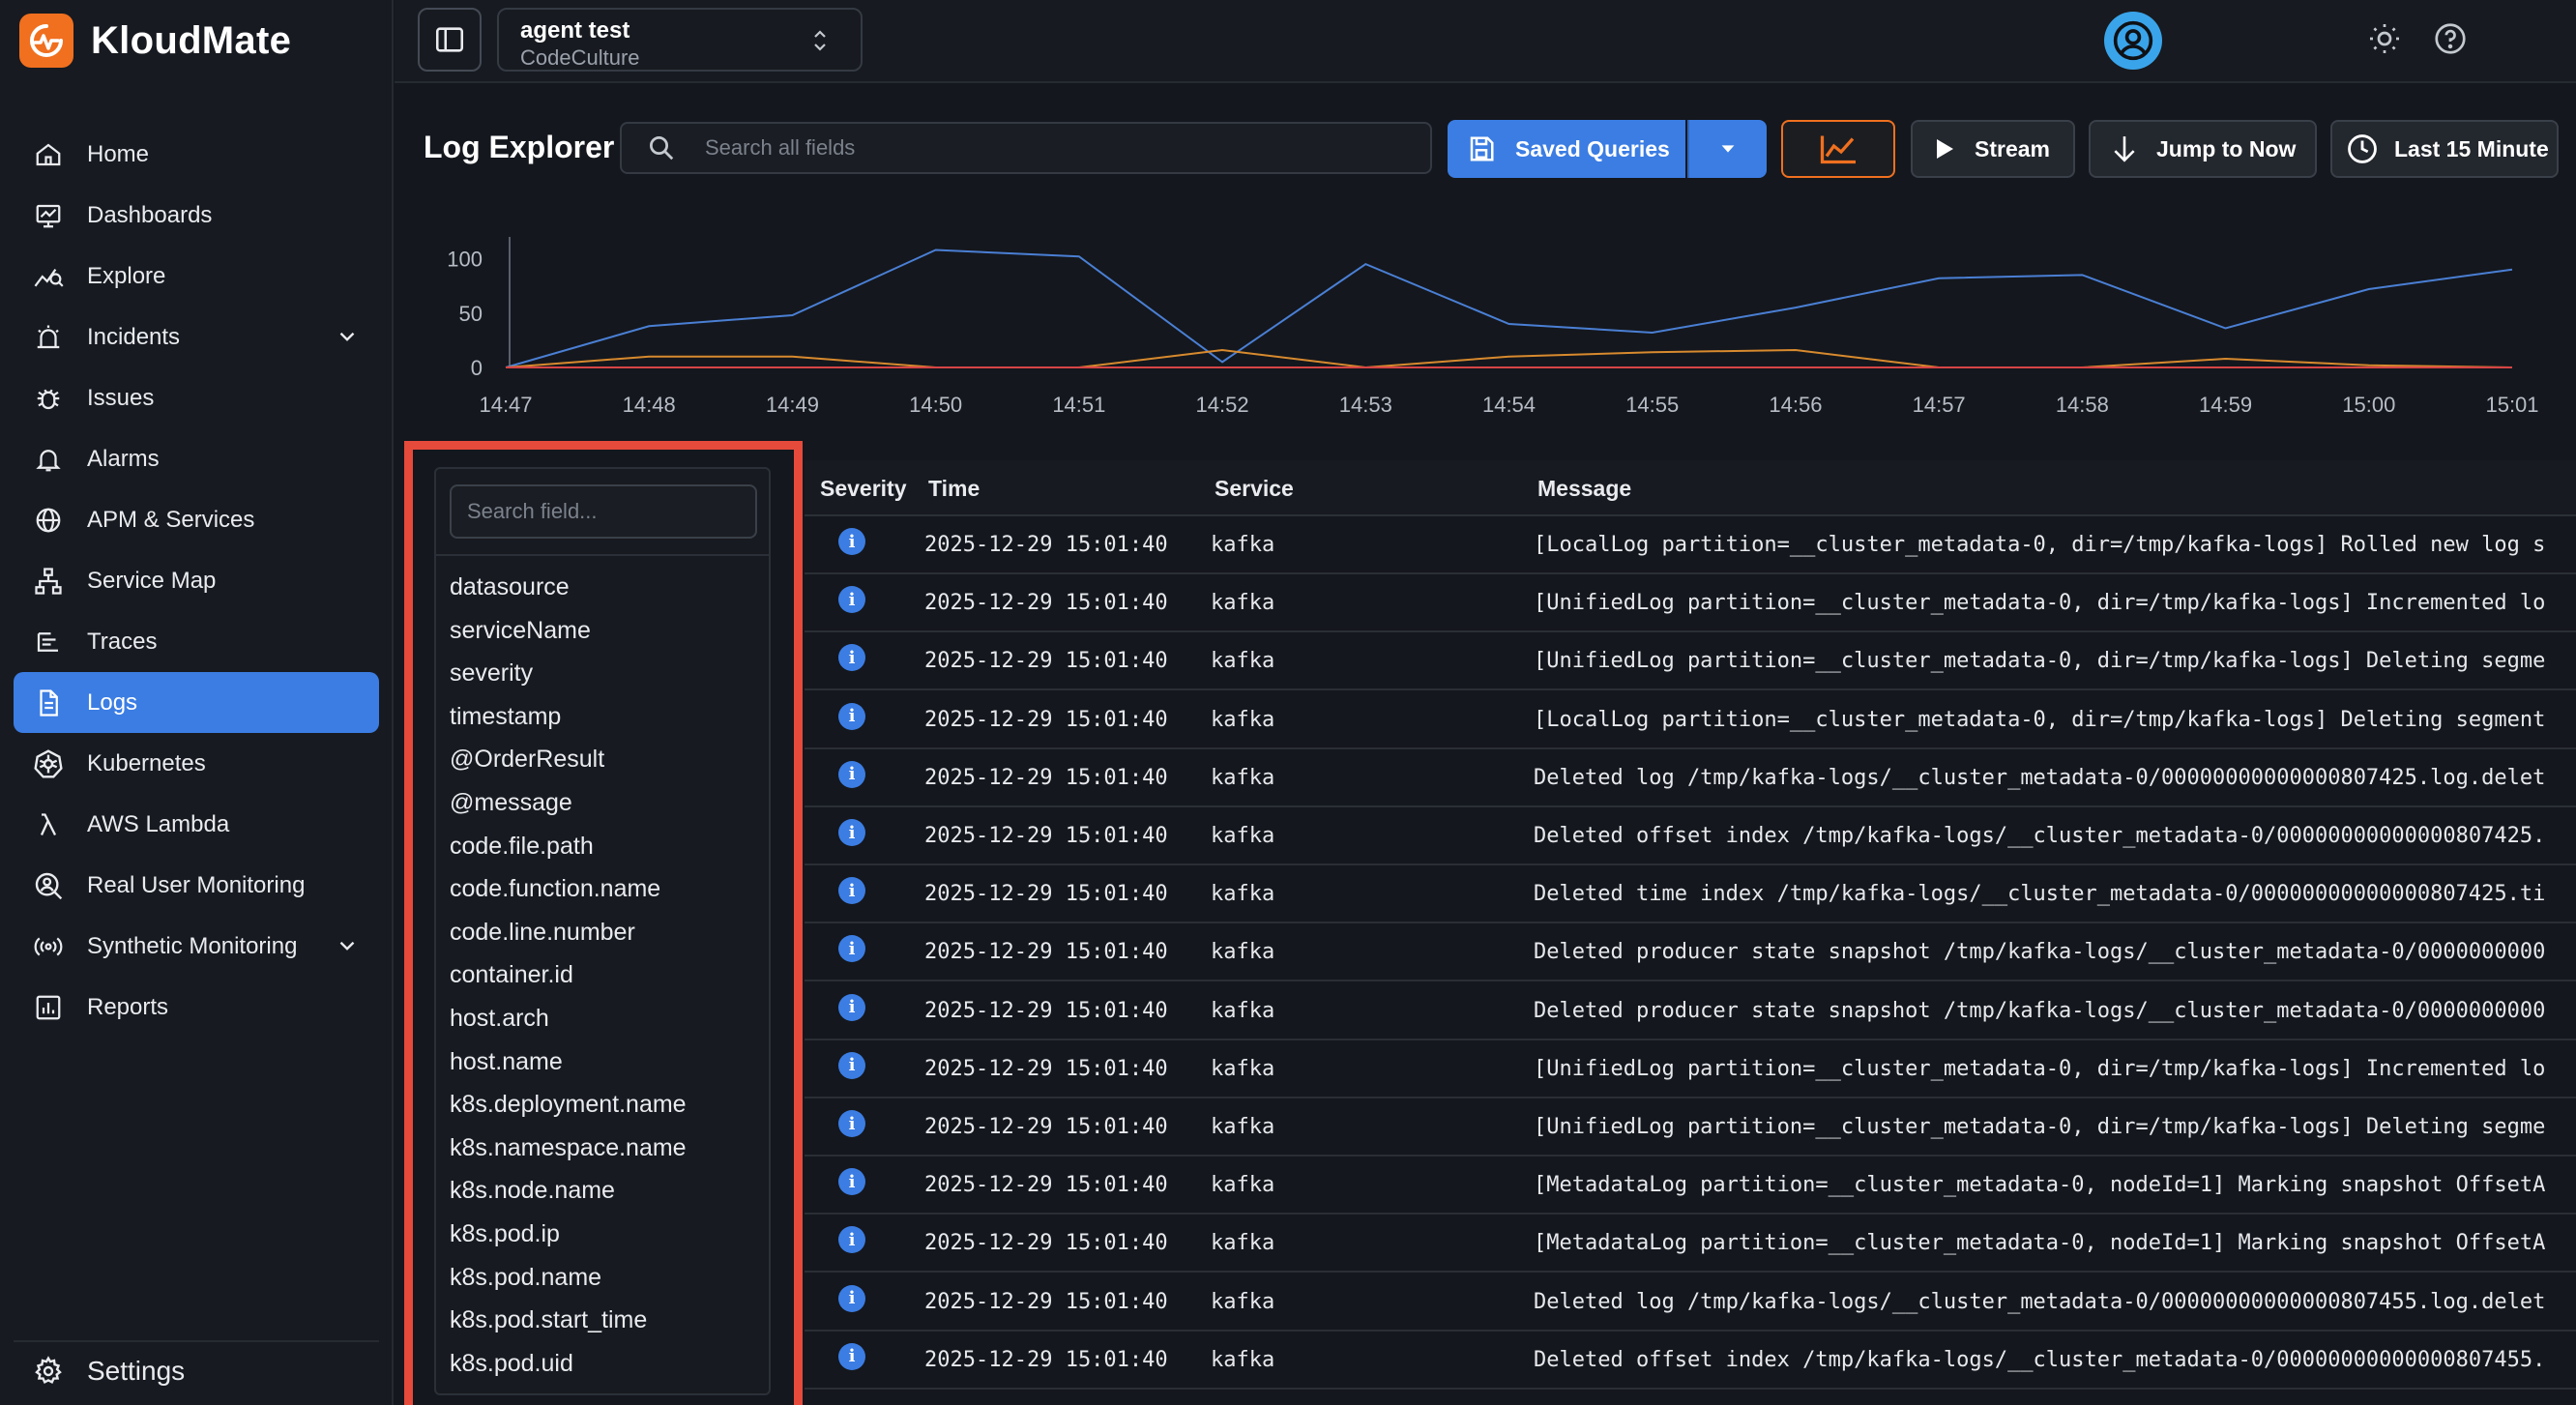  Describe the element at coordinates (568, 1105) in the screenshot. I see `field-item: k8s.deployment.name` at that location.